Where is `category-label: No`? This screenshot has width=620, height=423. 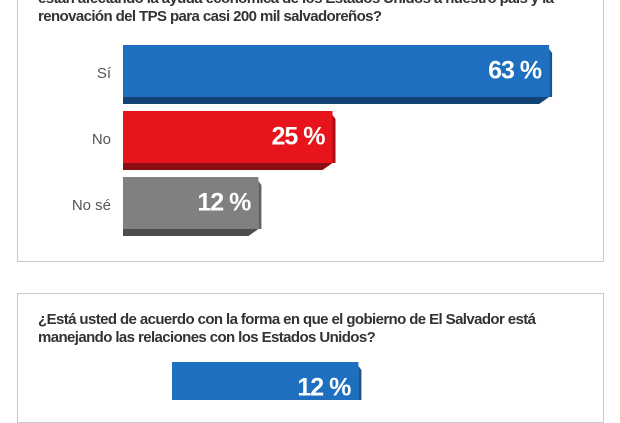
category-label: No is located at coordinates (101, 139).